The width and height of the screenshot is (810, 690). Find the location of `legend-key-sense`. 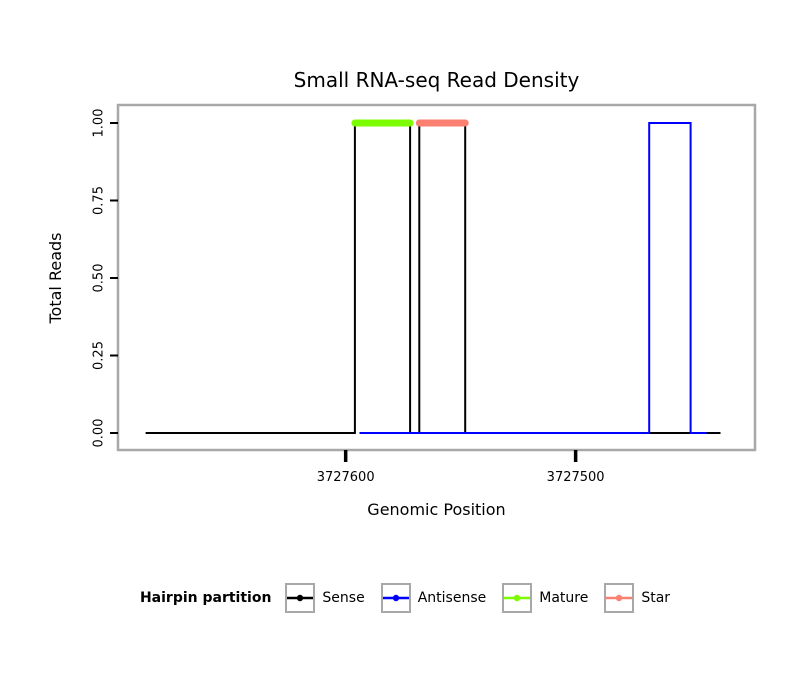

legend-key-sense is located at coordinates (300, 598).